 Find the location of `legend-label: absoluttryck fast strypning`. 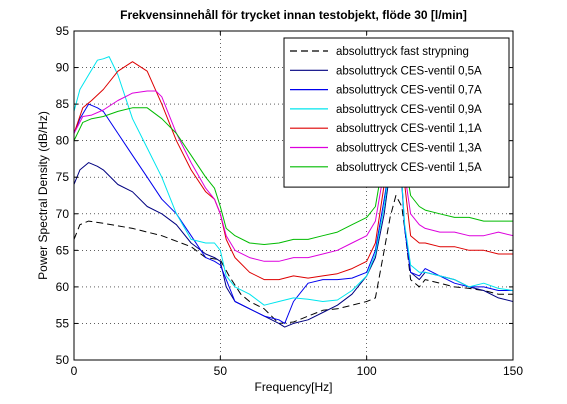

legend-label: absoluttryck fast strypning is located at coordinates (402, 52).